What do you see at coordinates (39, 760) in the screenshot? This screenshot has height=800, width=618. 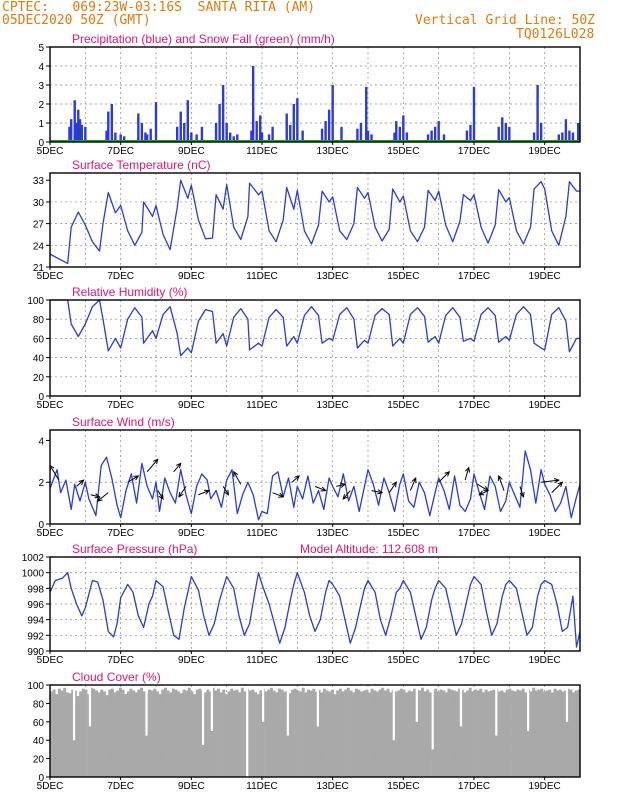 I see `y-tick-label: 20` at bounding box center [39, 760].